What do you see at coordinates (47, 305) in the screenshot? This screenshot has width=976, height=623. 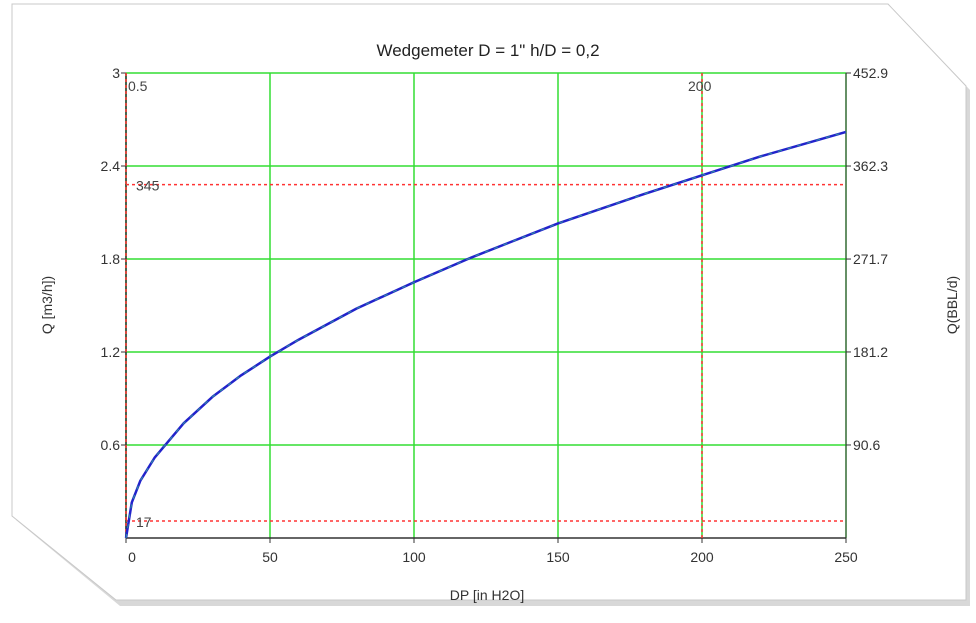 I see `y-axis-label: Q [m3/h])` at bounding box center [47, 305].